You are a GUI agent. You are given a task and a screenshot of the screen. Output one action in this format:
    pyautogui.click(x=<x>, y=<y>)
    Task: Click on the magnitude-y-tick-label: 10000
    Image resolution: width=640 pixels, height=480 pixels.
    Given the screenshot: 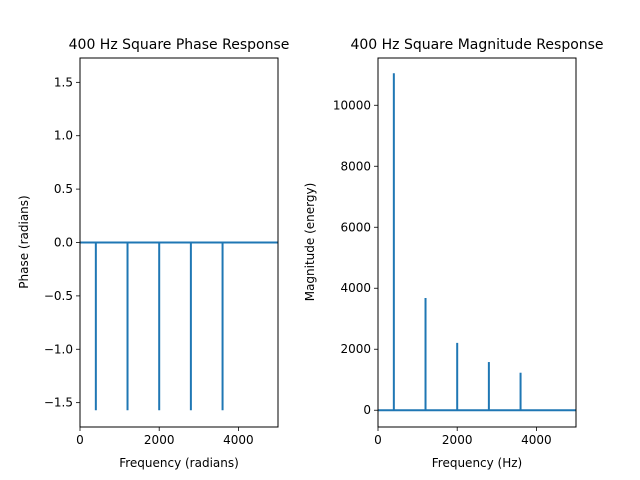 What is the action you would take?
    pyautogui.click(x=352, y=105)
    